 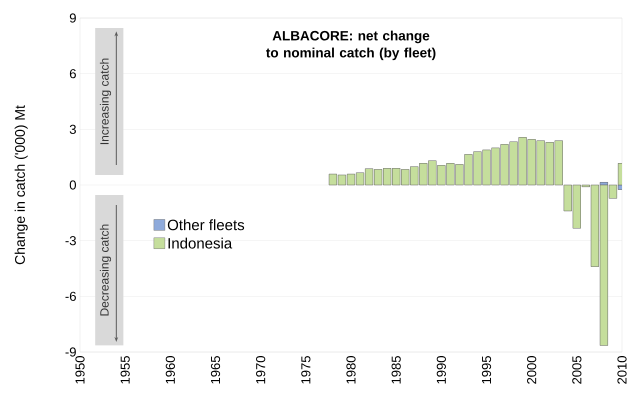 I want to click on x-tick-label: 1960, so click(x=170, y=370).